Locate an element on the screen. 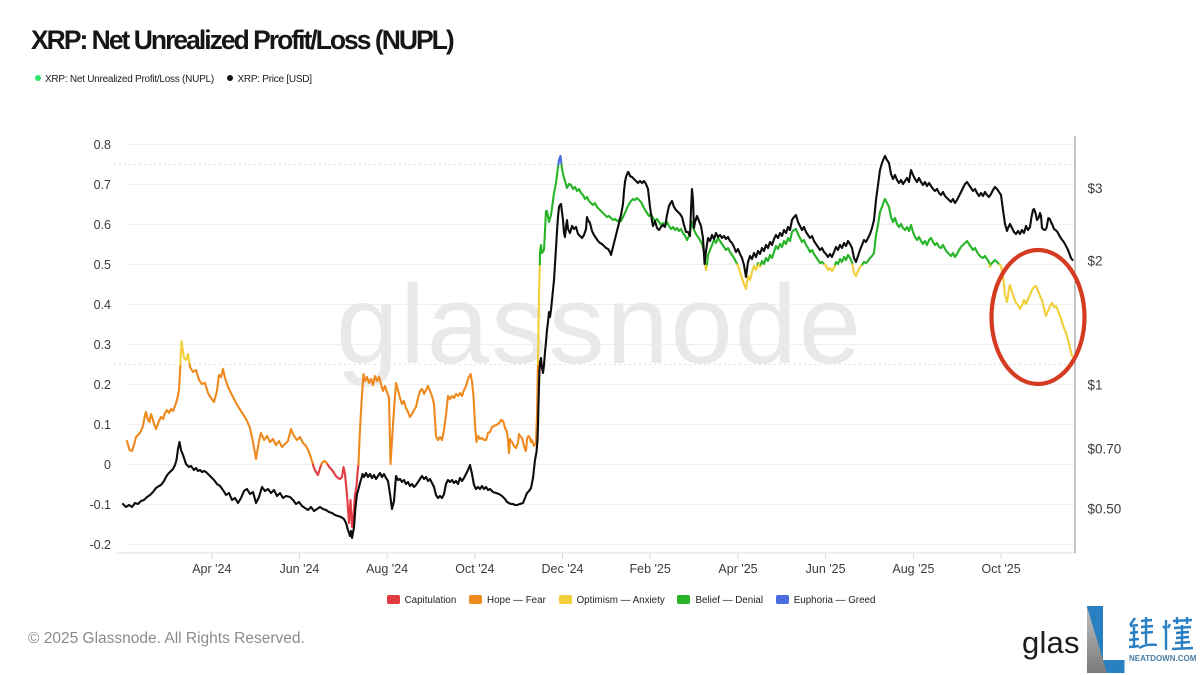 The width and height of the screenshot is (1200, 675). svg-text: Aug '24 is located at coordinates (387, 569).